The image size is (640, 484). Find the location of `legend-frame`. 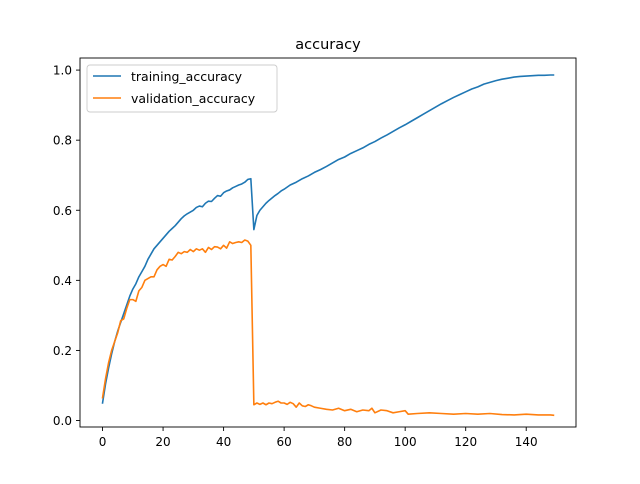

legend-frame is located at coordinates (182, 88).